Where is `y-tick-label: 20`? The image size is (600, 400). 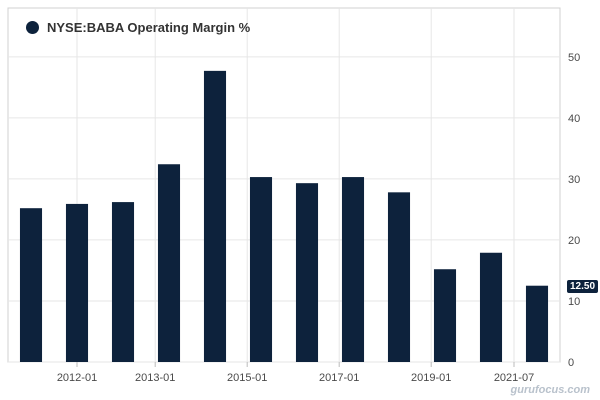
y-tick-label: 20 is located at coordinates (574, 241).